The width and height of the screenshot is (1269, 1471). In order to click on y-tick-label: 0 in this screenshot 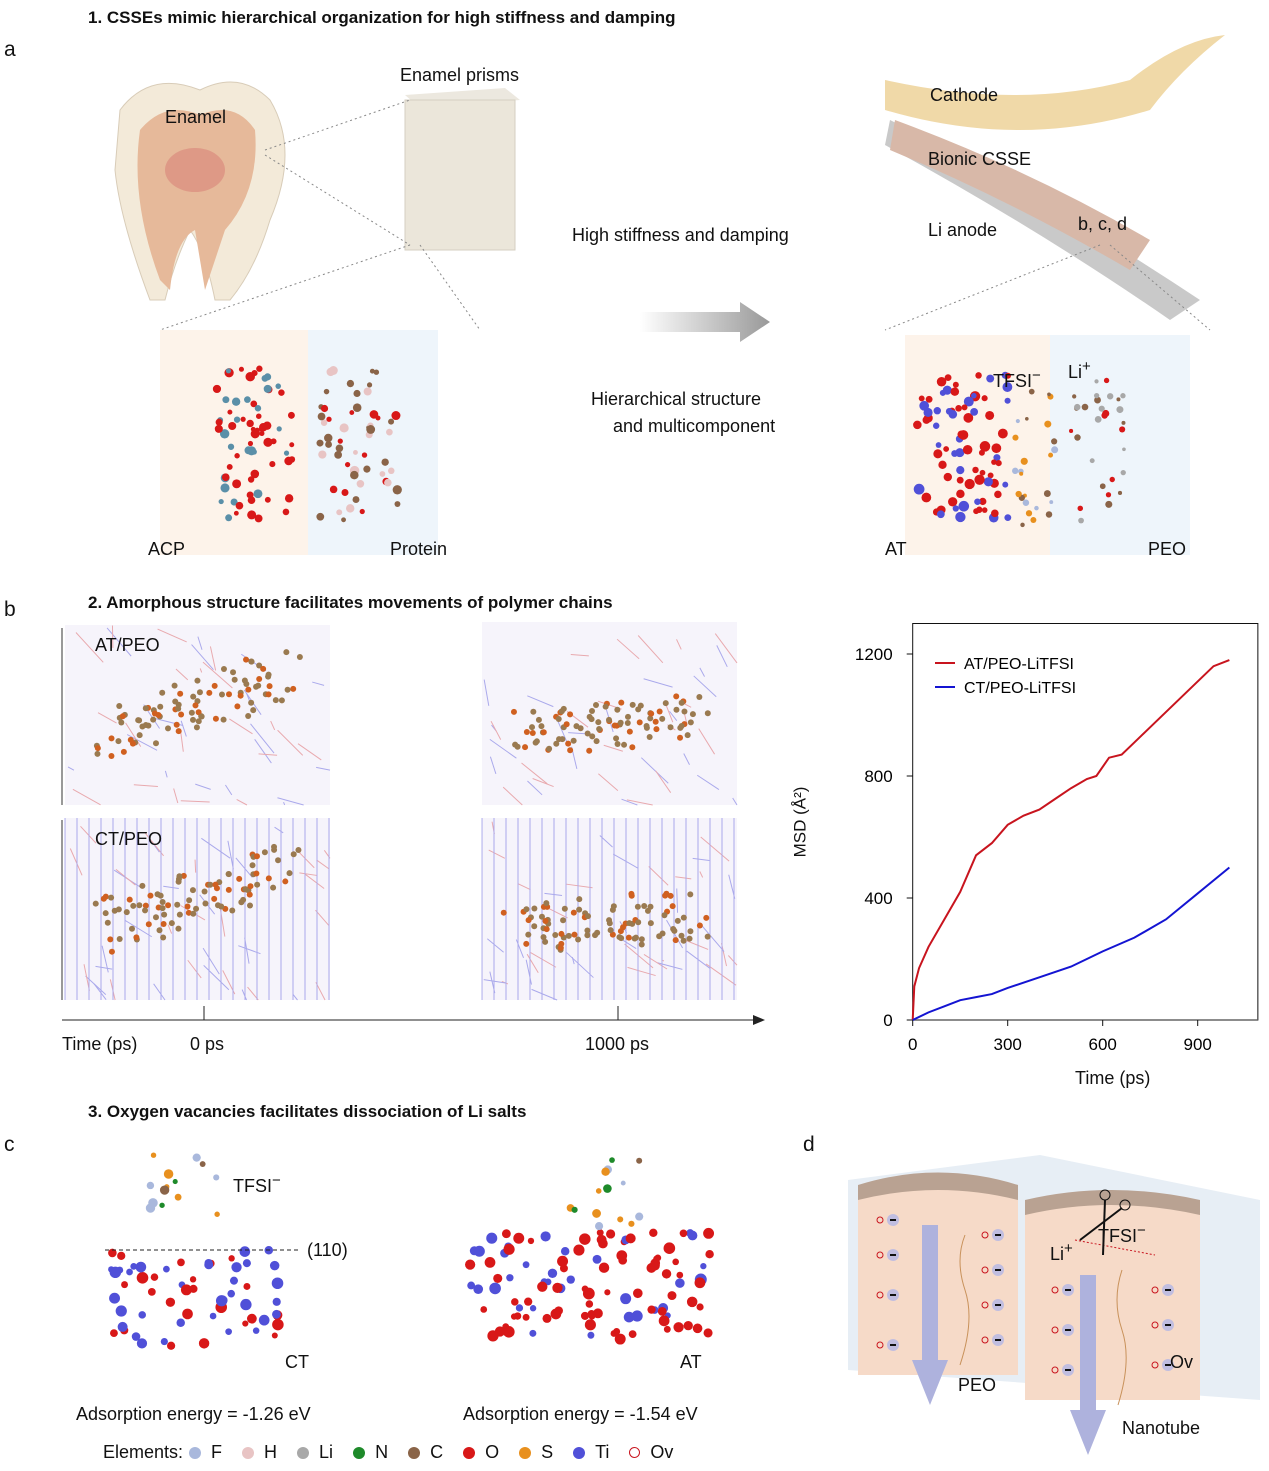, I will do `click(887, 1020)`.